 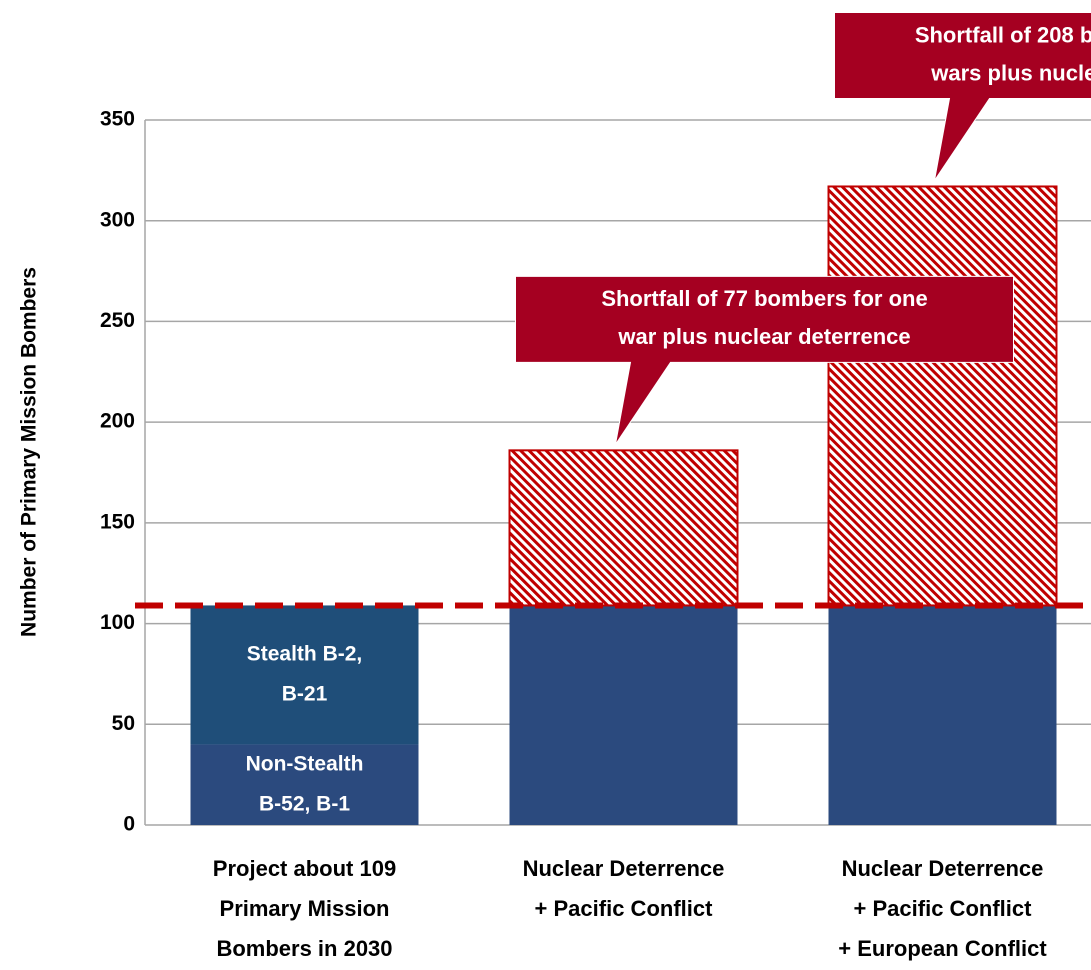 I want to click on segment-label: Non-Stealth, so click(x=305, y=763).